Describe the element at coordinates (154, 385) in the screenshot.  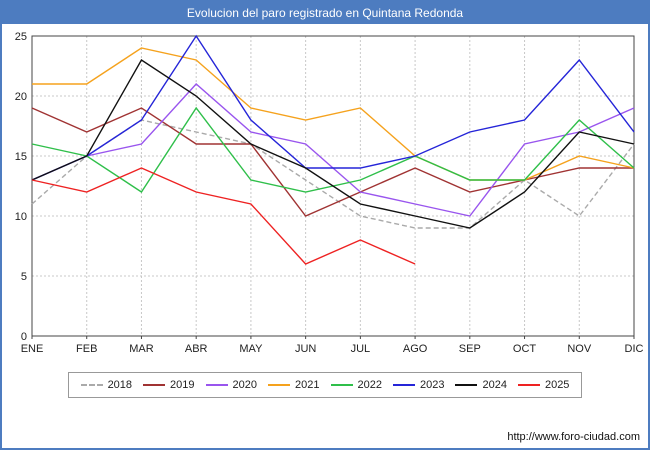
I see `legend-swatch-2019` at that location.